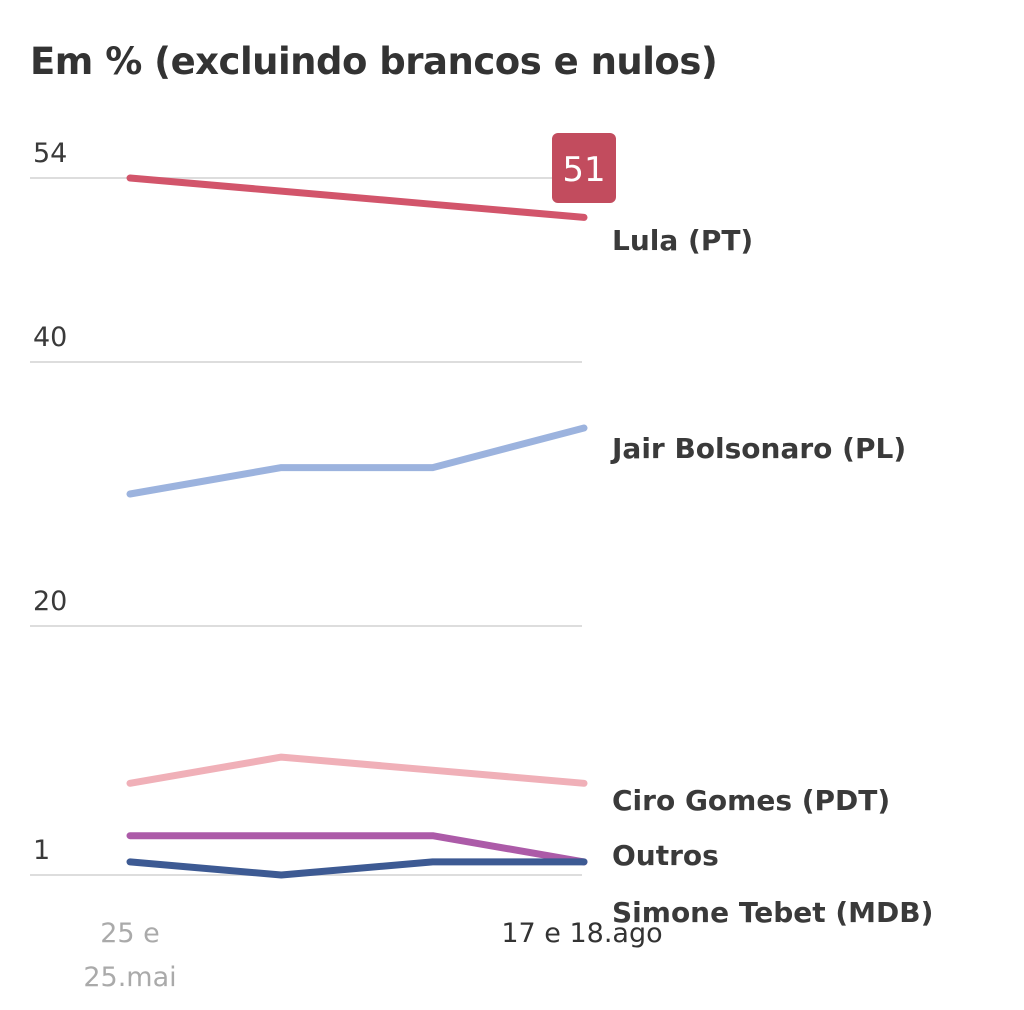 The height and width of the screenshot is (1010, 1024). I want to click on series-label: Jair Bolsonaro (PL), so click(758, 448).